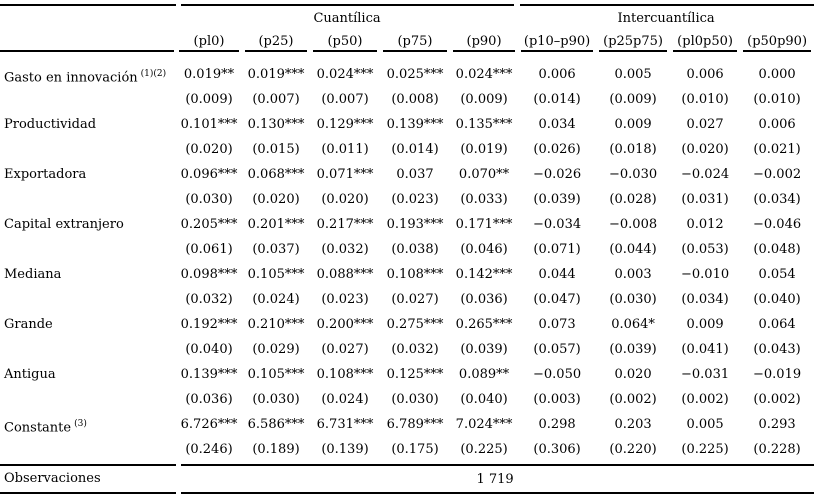 This screenshot has width=814, height=499. Describe the element at coordinates (633, 324) in the screenshot. I see `coefficient-cell: 0.064*` at that location.